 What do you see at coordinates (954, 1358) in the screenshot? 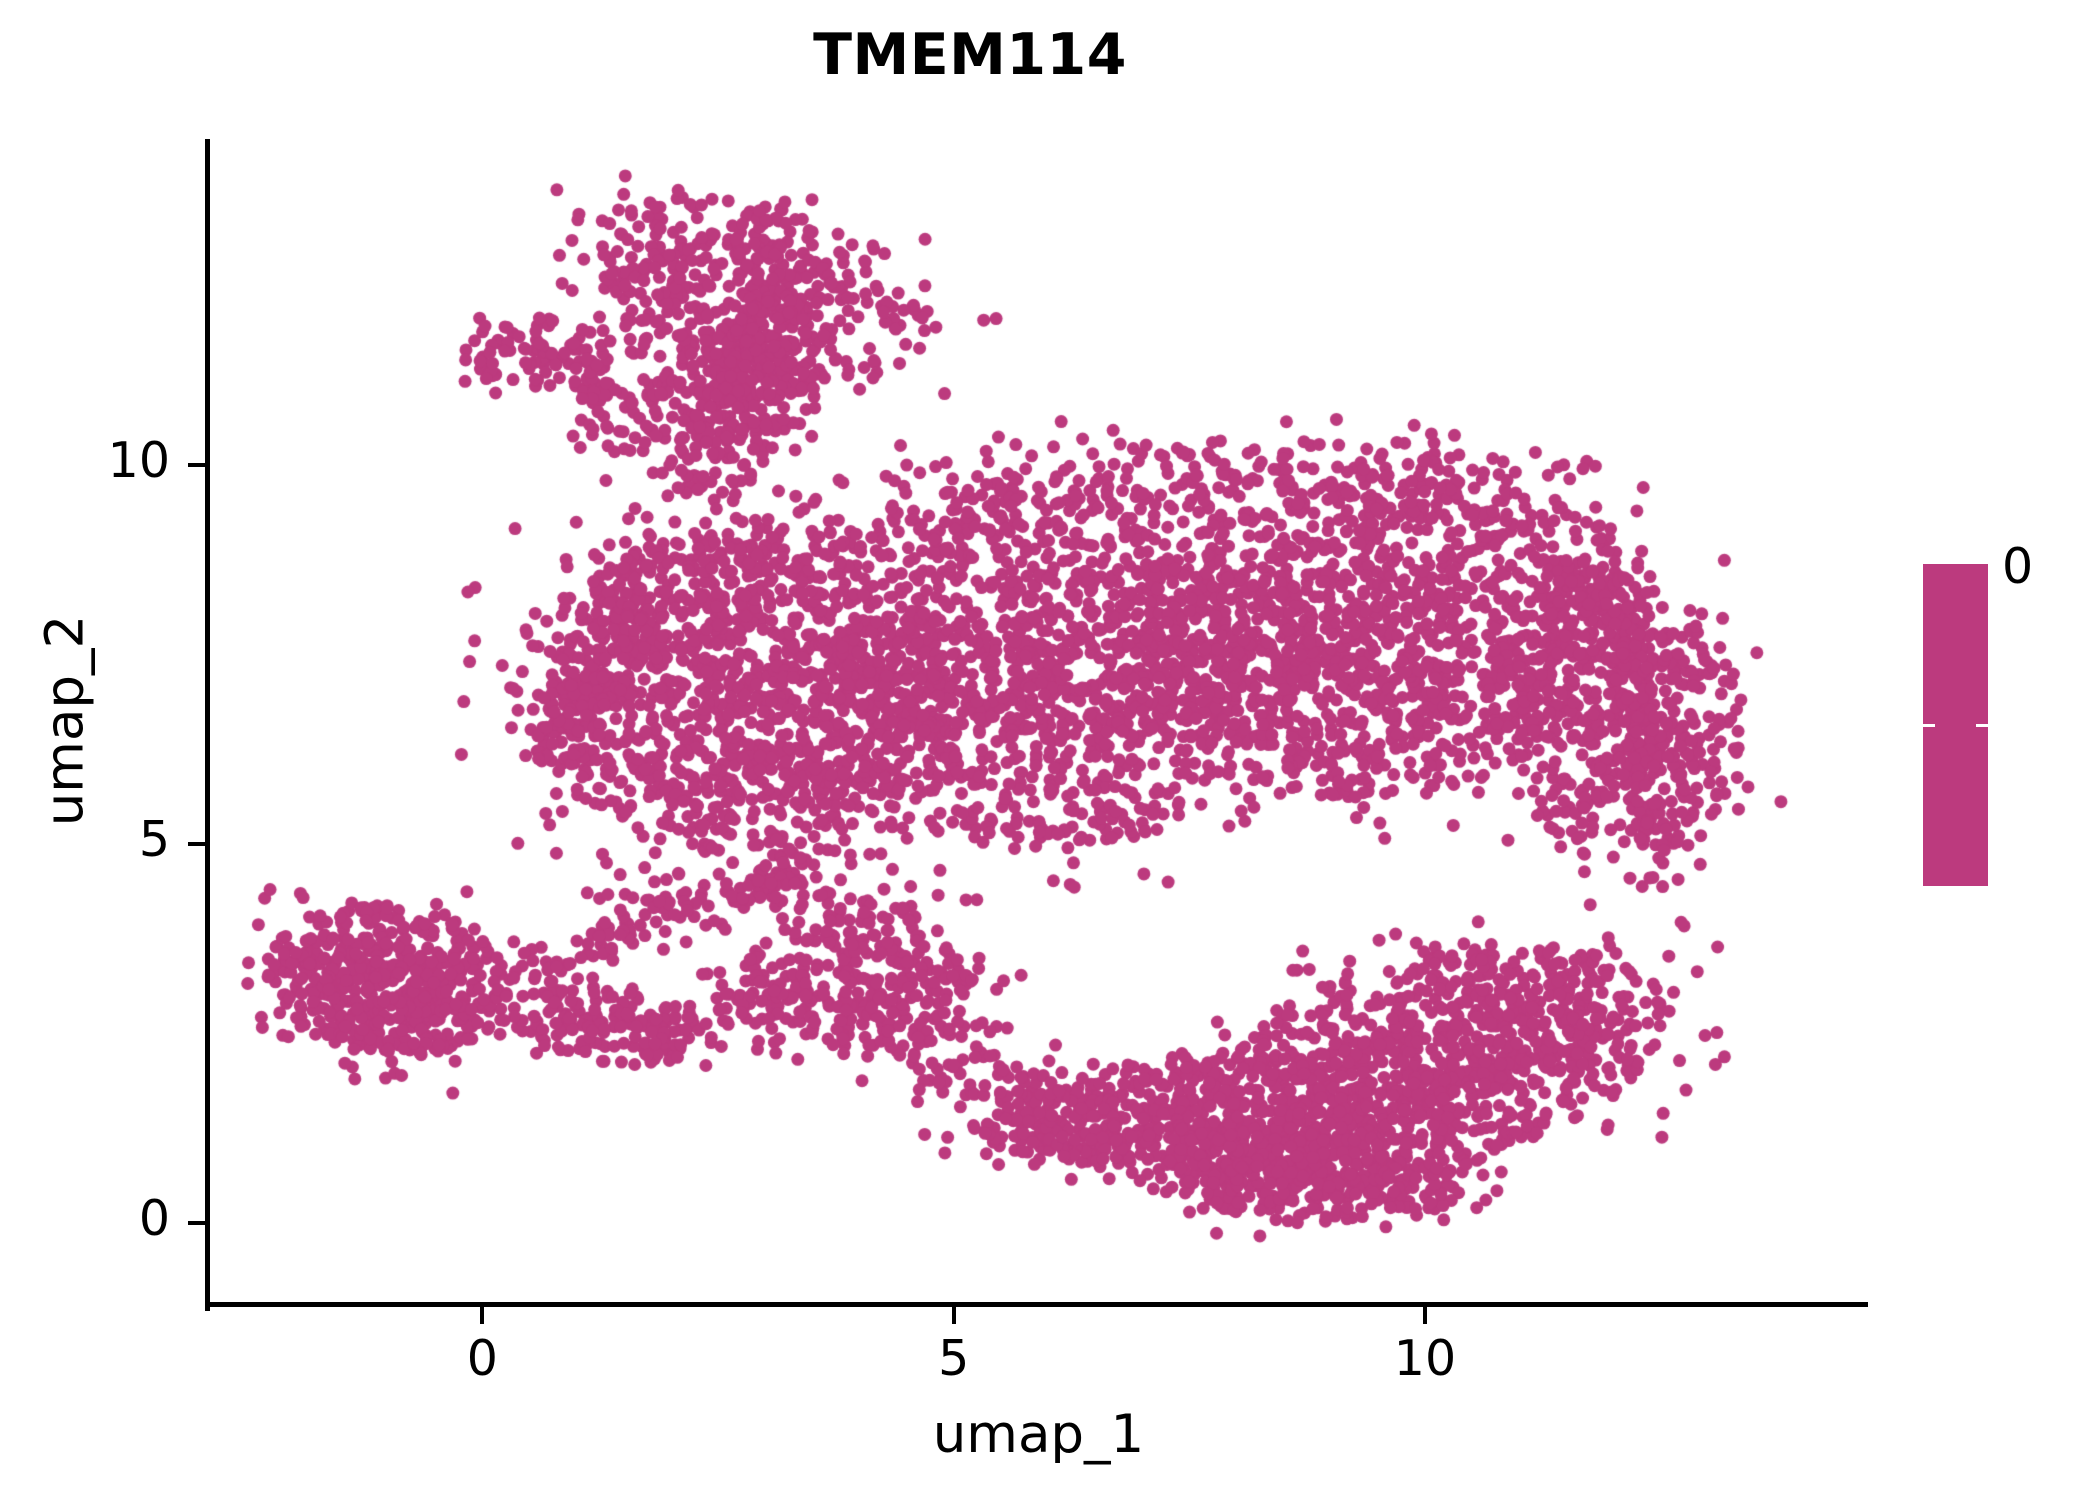
I see `x-ticklabel-5: 5` at bounding box center [954, 1358].